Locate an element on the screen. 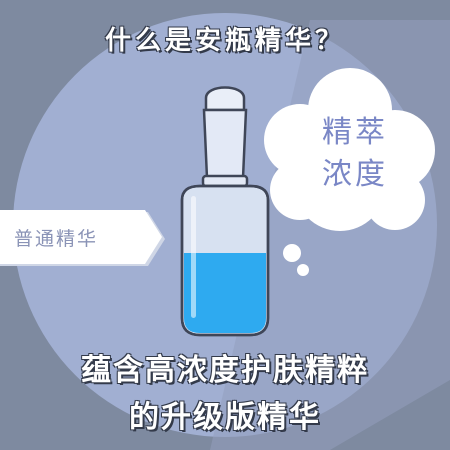 This screenshot has width=450, height=450. tag-label: 普通精华 is located at coordinates (56, 239).